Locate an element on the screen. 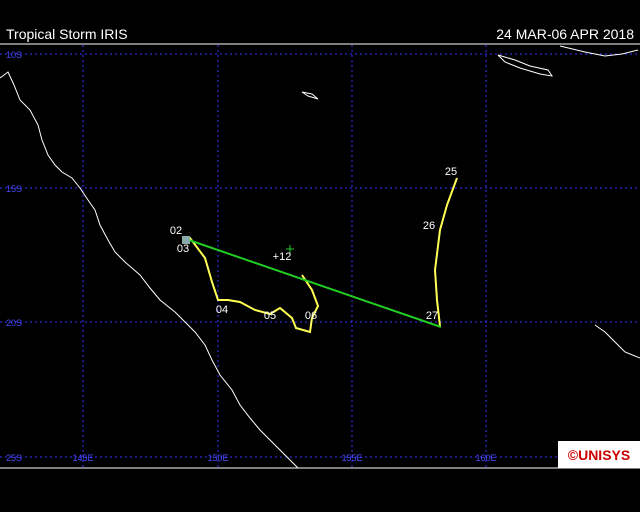 The height and width of the screenshot is (512, 640). track-label: 25 is located at coordinates (451, 172).